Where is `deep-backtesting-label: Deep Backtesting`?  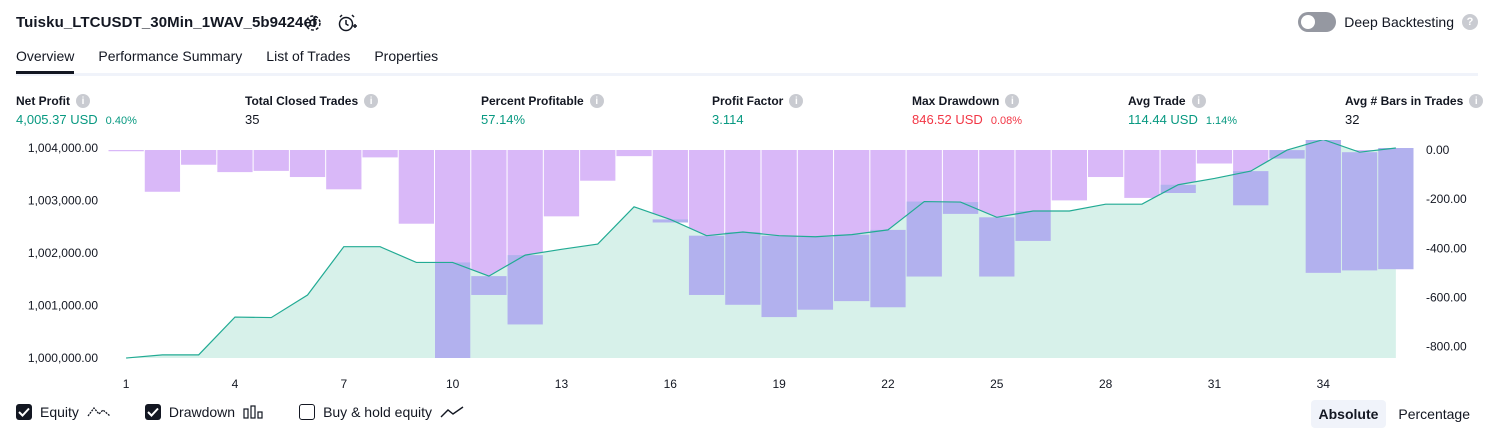
deep-backtesting-label: Deep Backtesting is located at coordinates (1399, 22).